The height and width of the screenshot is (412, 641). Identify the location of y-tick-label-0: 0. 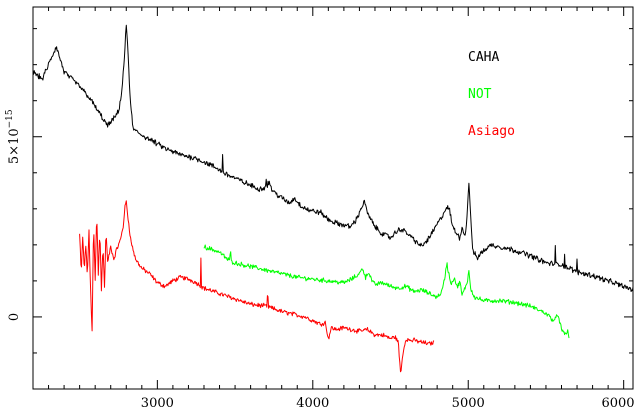
(14, 317).